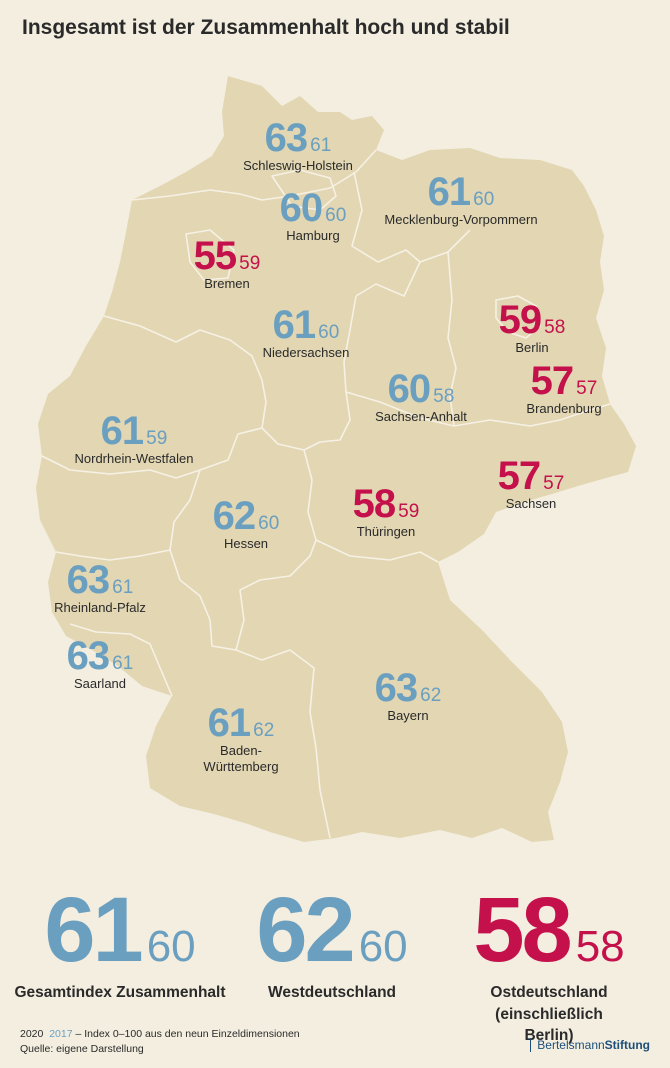  What do you see at coordinates (306, 352) in the screenshot?
I see `state-name: Niedersachsen` at bounding box center [306, 352].